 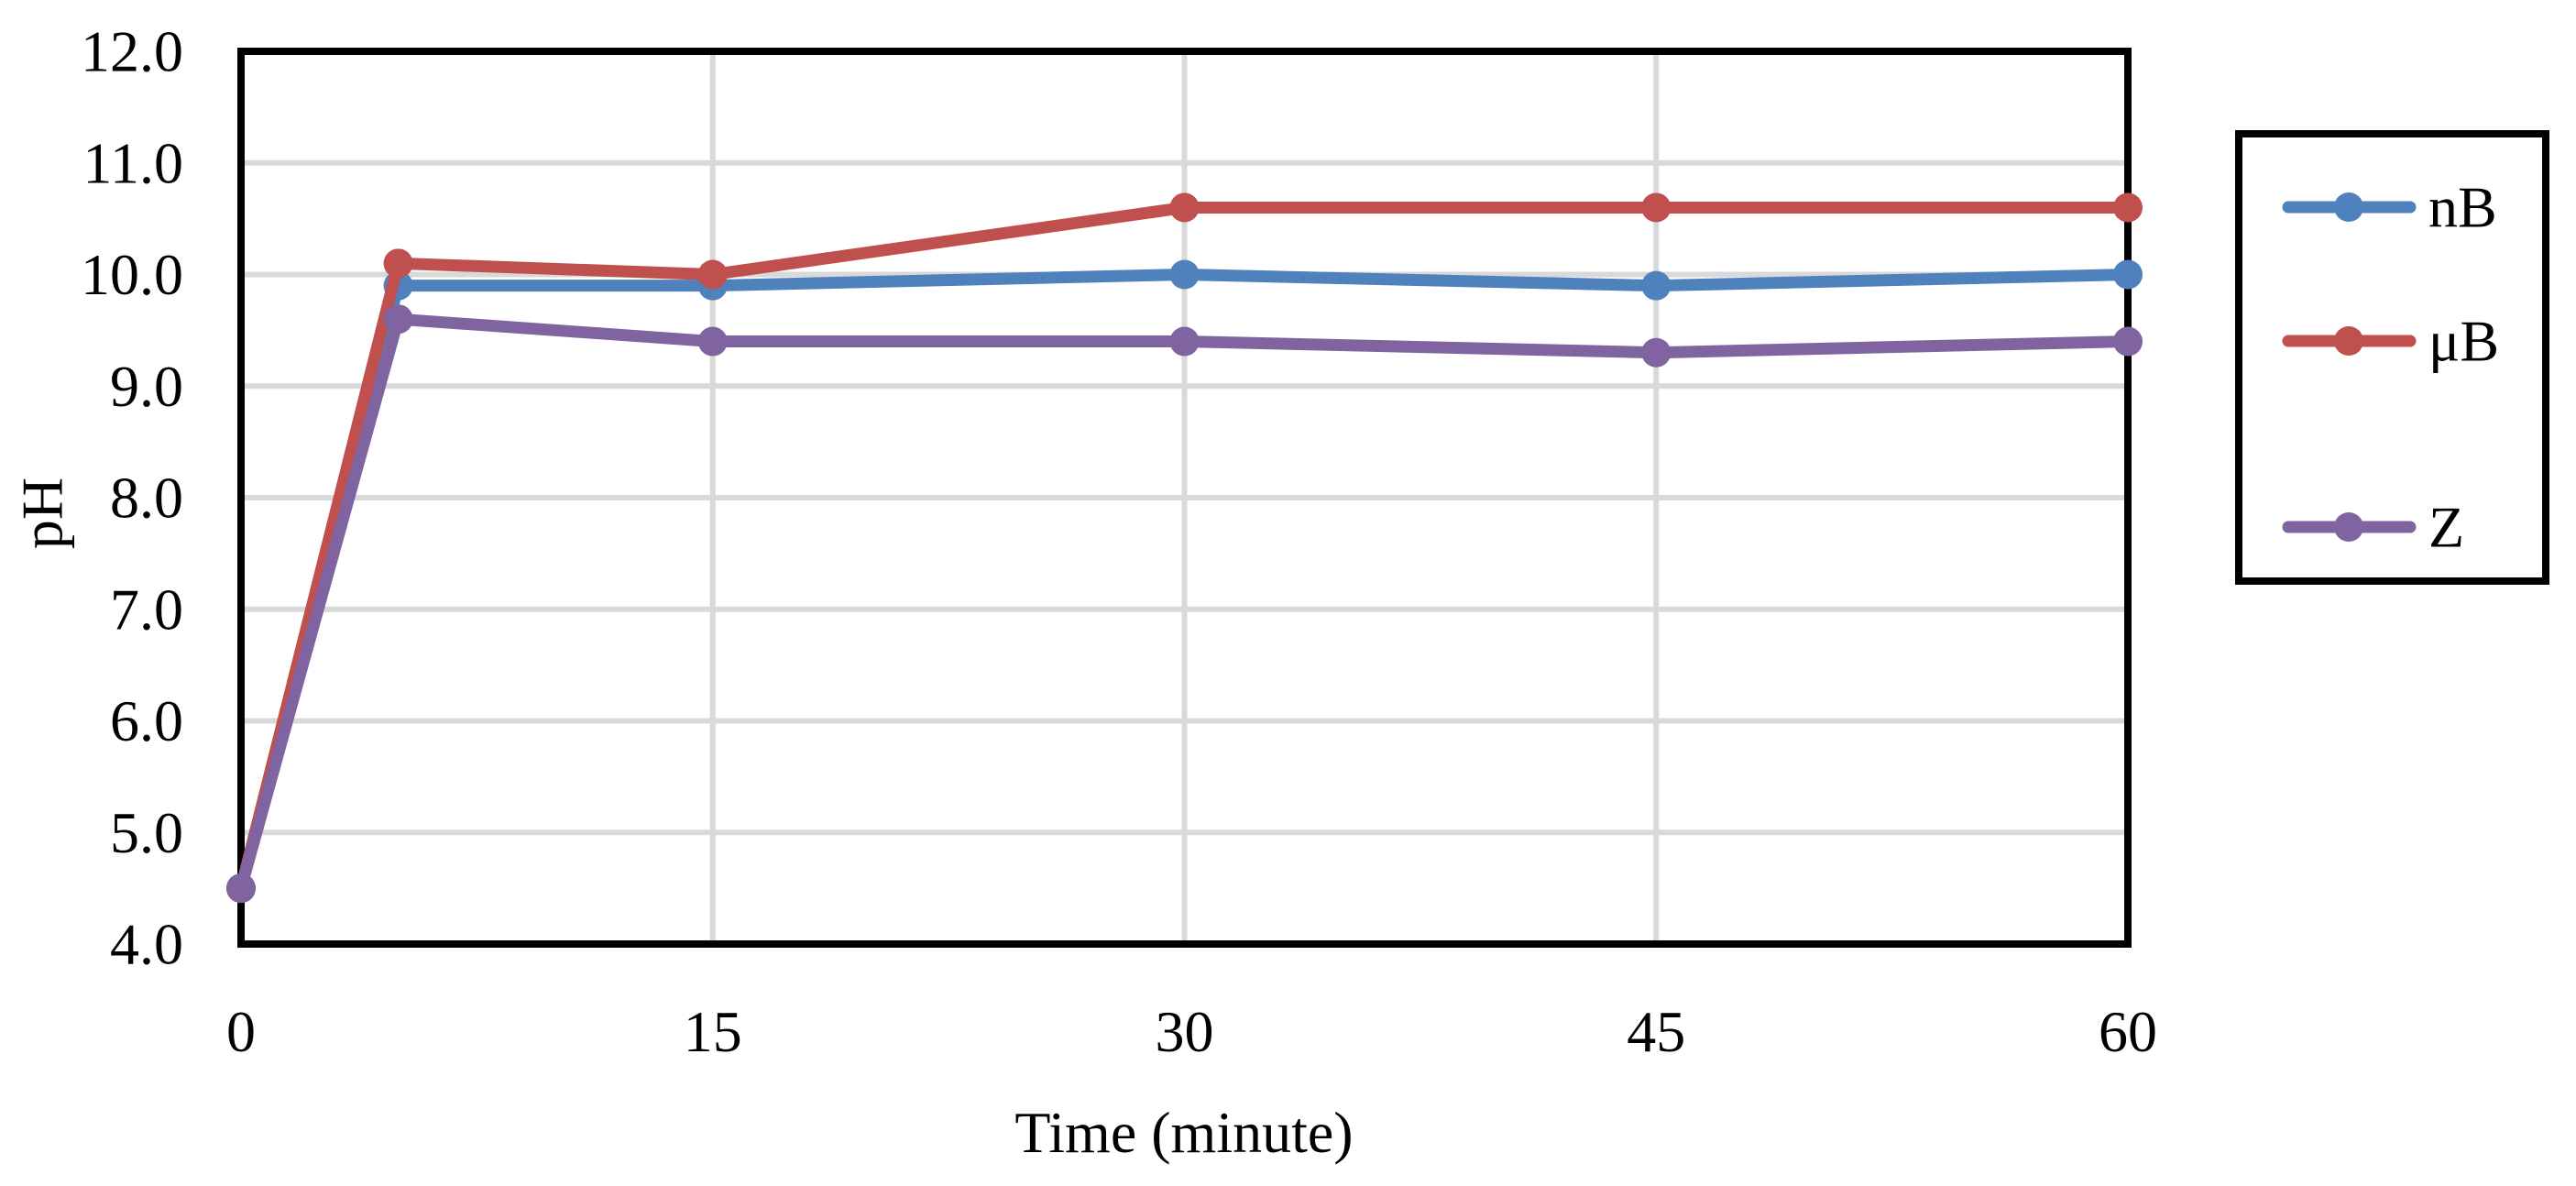 What do you see at coordinates (1183, 1132) in the screenshot?
I see `x-axis-title: Time (minute)` at bounding box center [1183, 1132].